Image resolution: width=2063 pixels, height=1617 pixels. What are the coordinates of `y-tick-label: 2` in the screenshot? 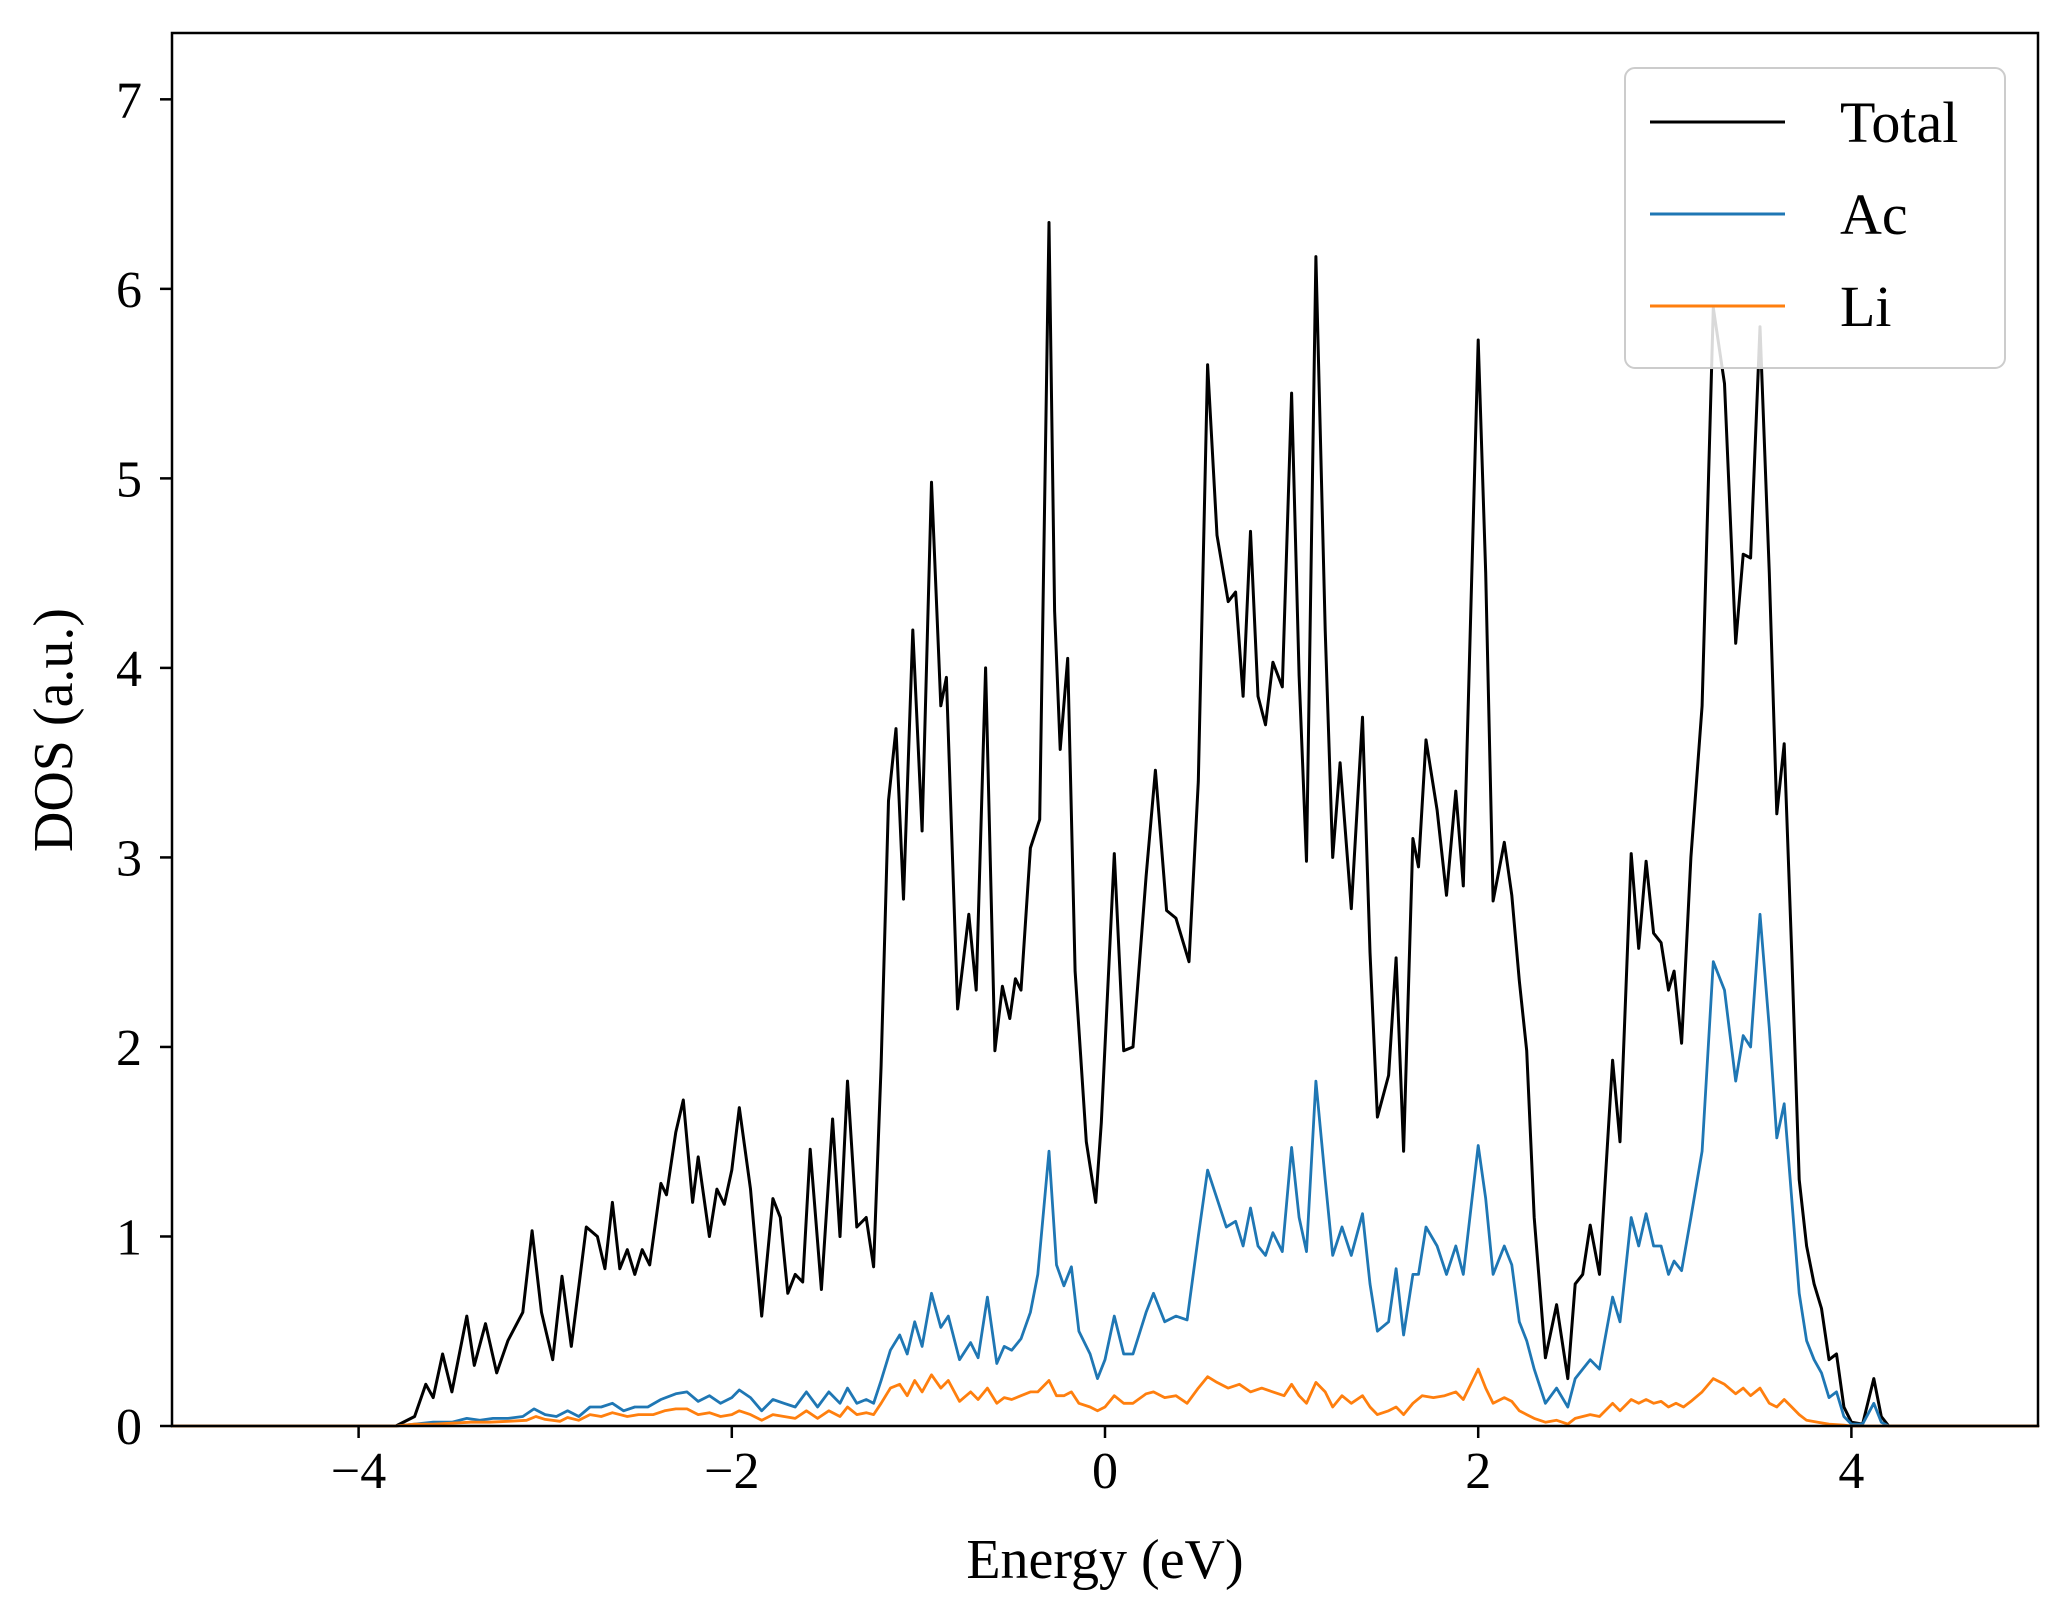 It's located at (129, 1048).